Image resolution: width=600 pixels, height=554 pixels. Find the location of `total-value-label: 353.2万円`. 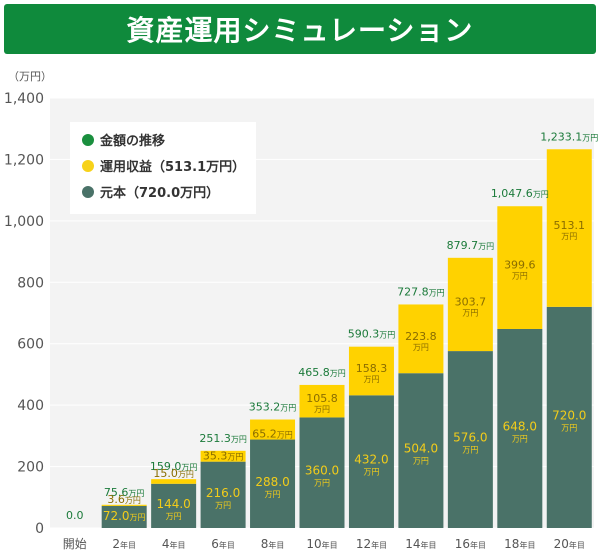

total-value-label: 353.2万円 is located at coordinates (273, 407).